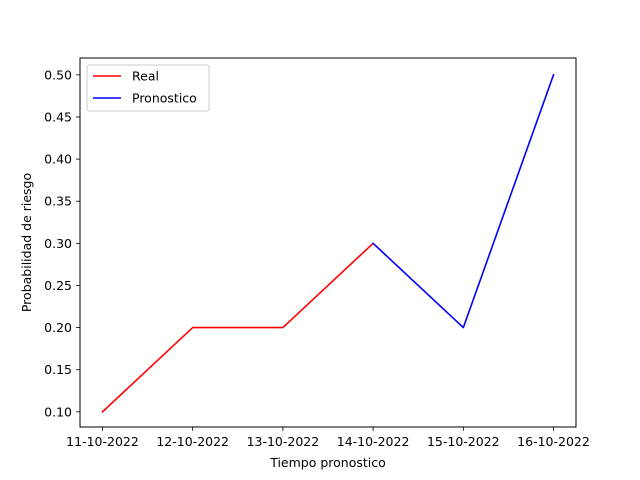  Describe the element at coordinates (148, 88) in the screenshot. I see `legend: Real Pronostico` at that location.